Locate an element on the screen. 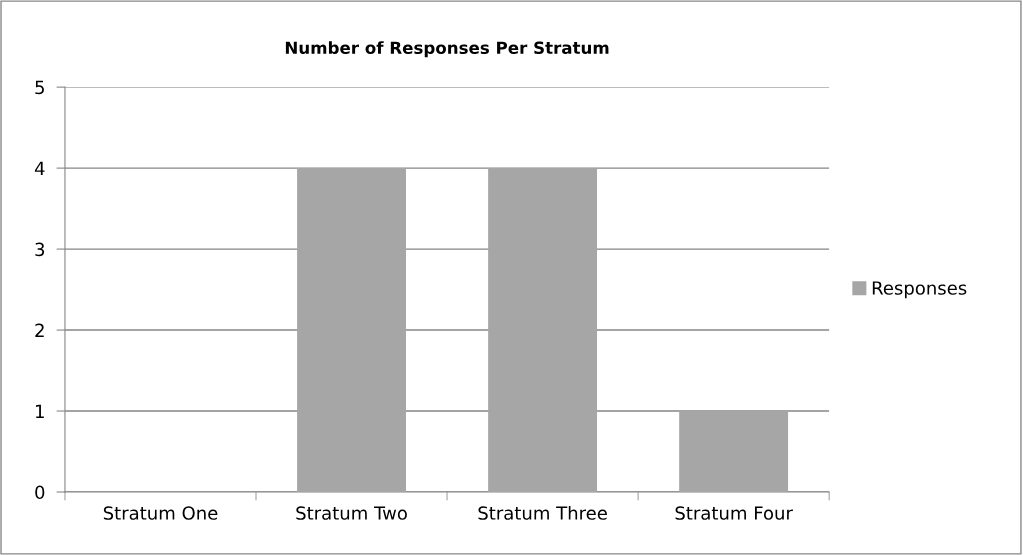 This screenshot has height=555, width=1023. y-tick-label: 1 is located at coordinates (40, 411).